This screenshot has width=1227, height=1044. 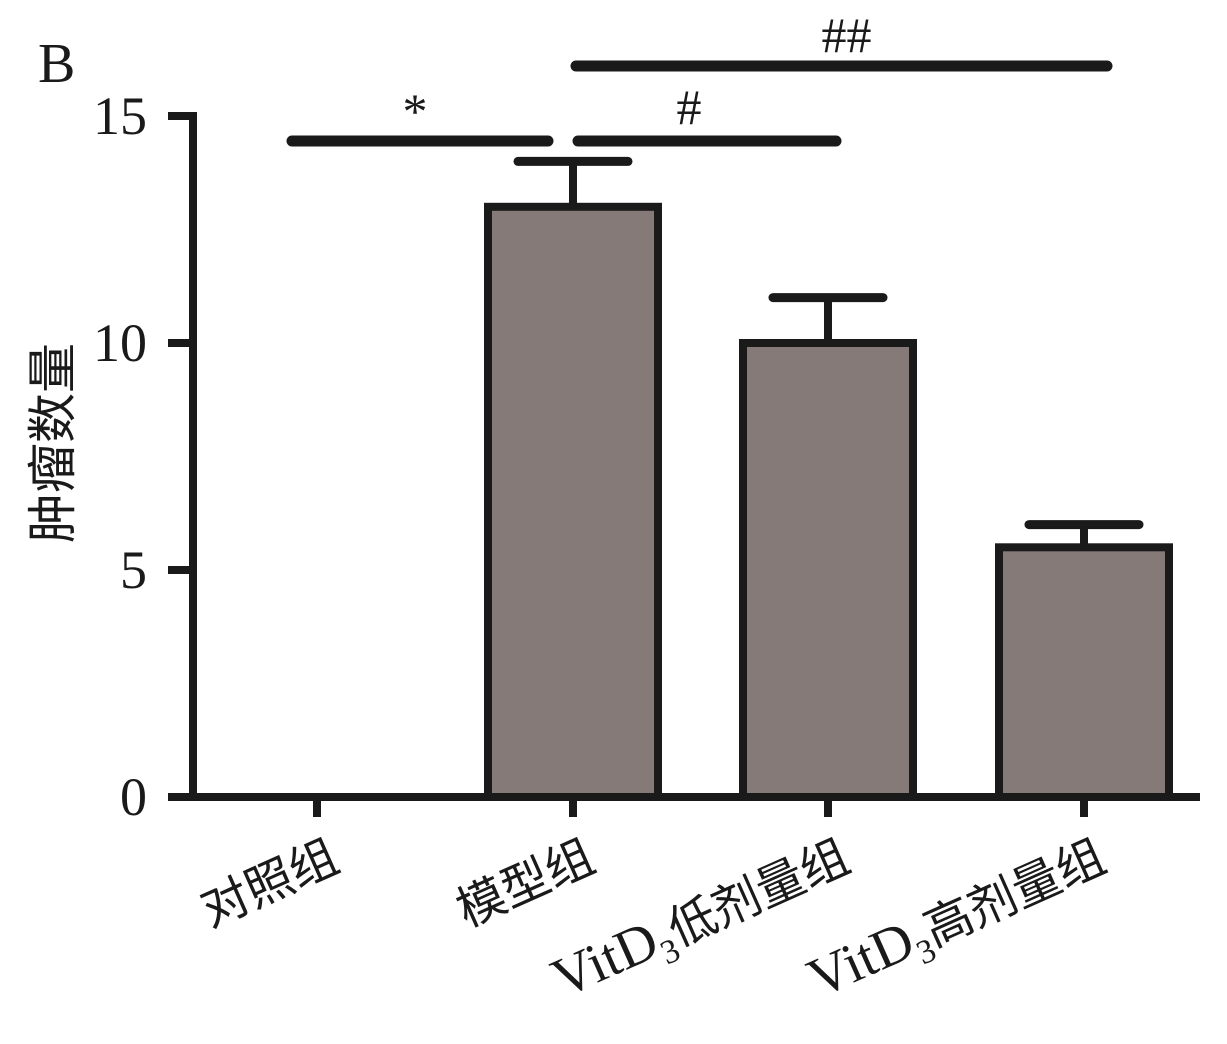 What do you see at coordinates (120, 116) in the screenshot?
I see `y-tick-label: 15` at bounding box center [120, 116].